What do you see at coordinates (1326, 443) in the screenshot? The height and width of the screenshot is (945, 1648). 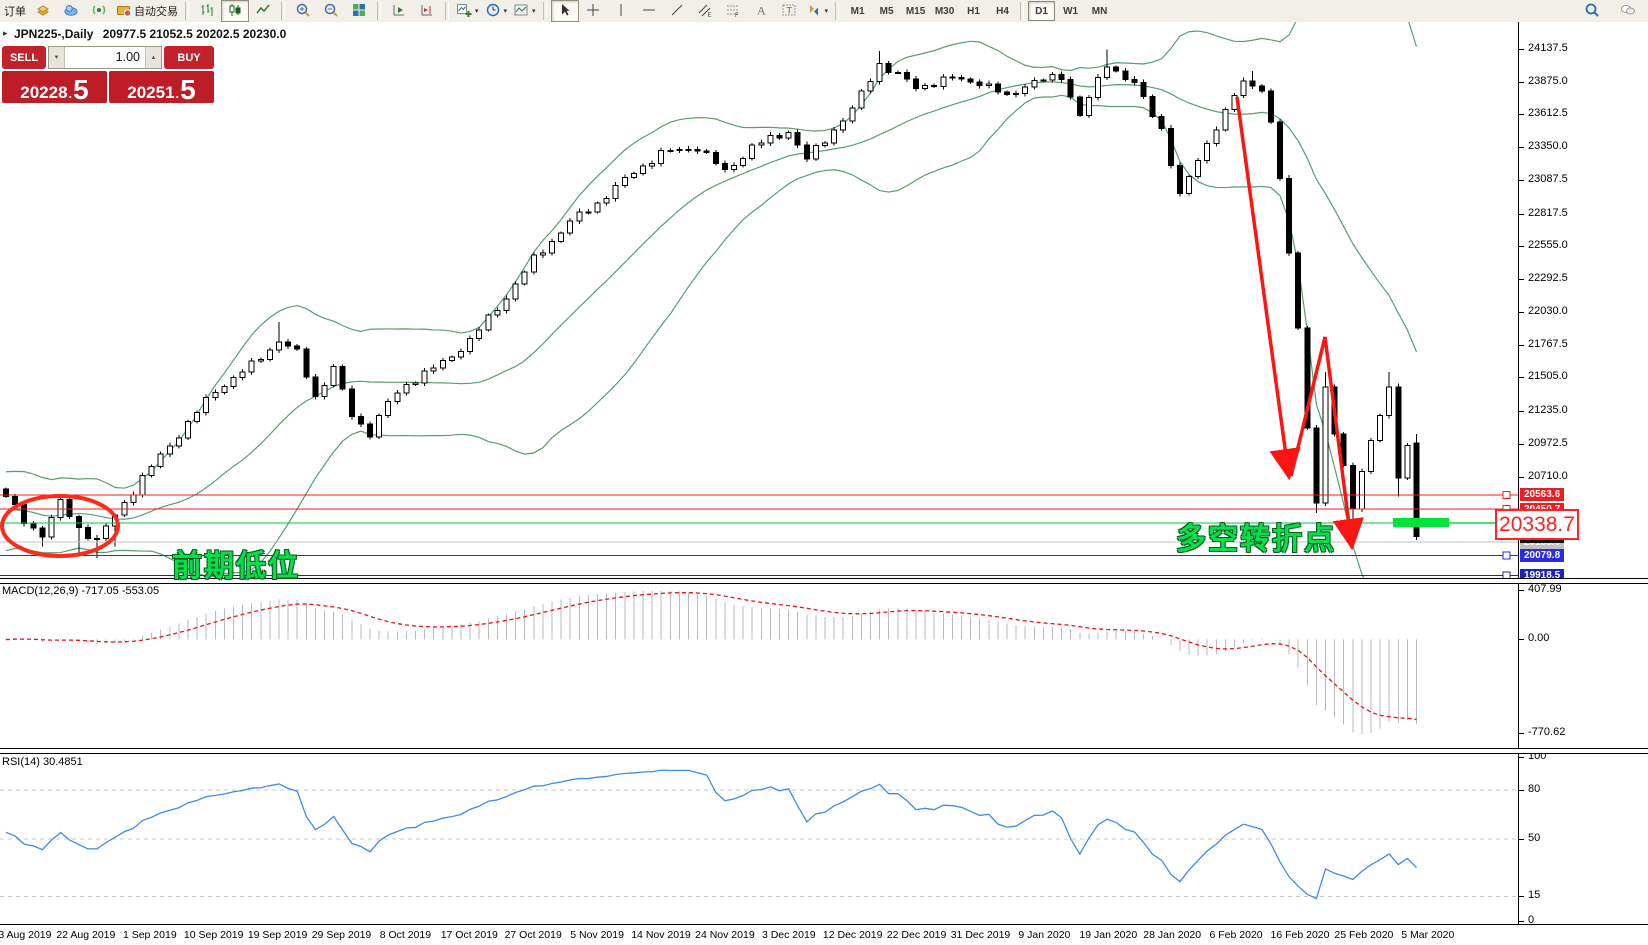 I see `annotation-arrow-zigzag` at bounding box center [1326, 443].